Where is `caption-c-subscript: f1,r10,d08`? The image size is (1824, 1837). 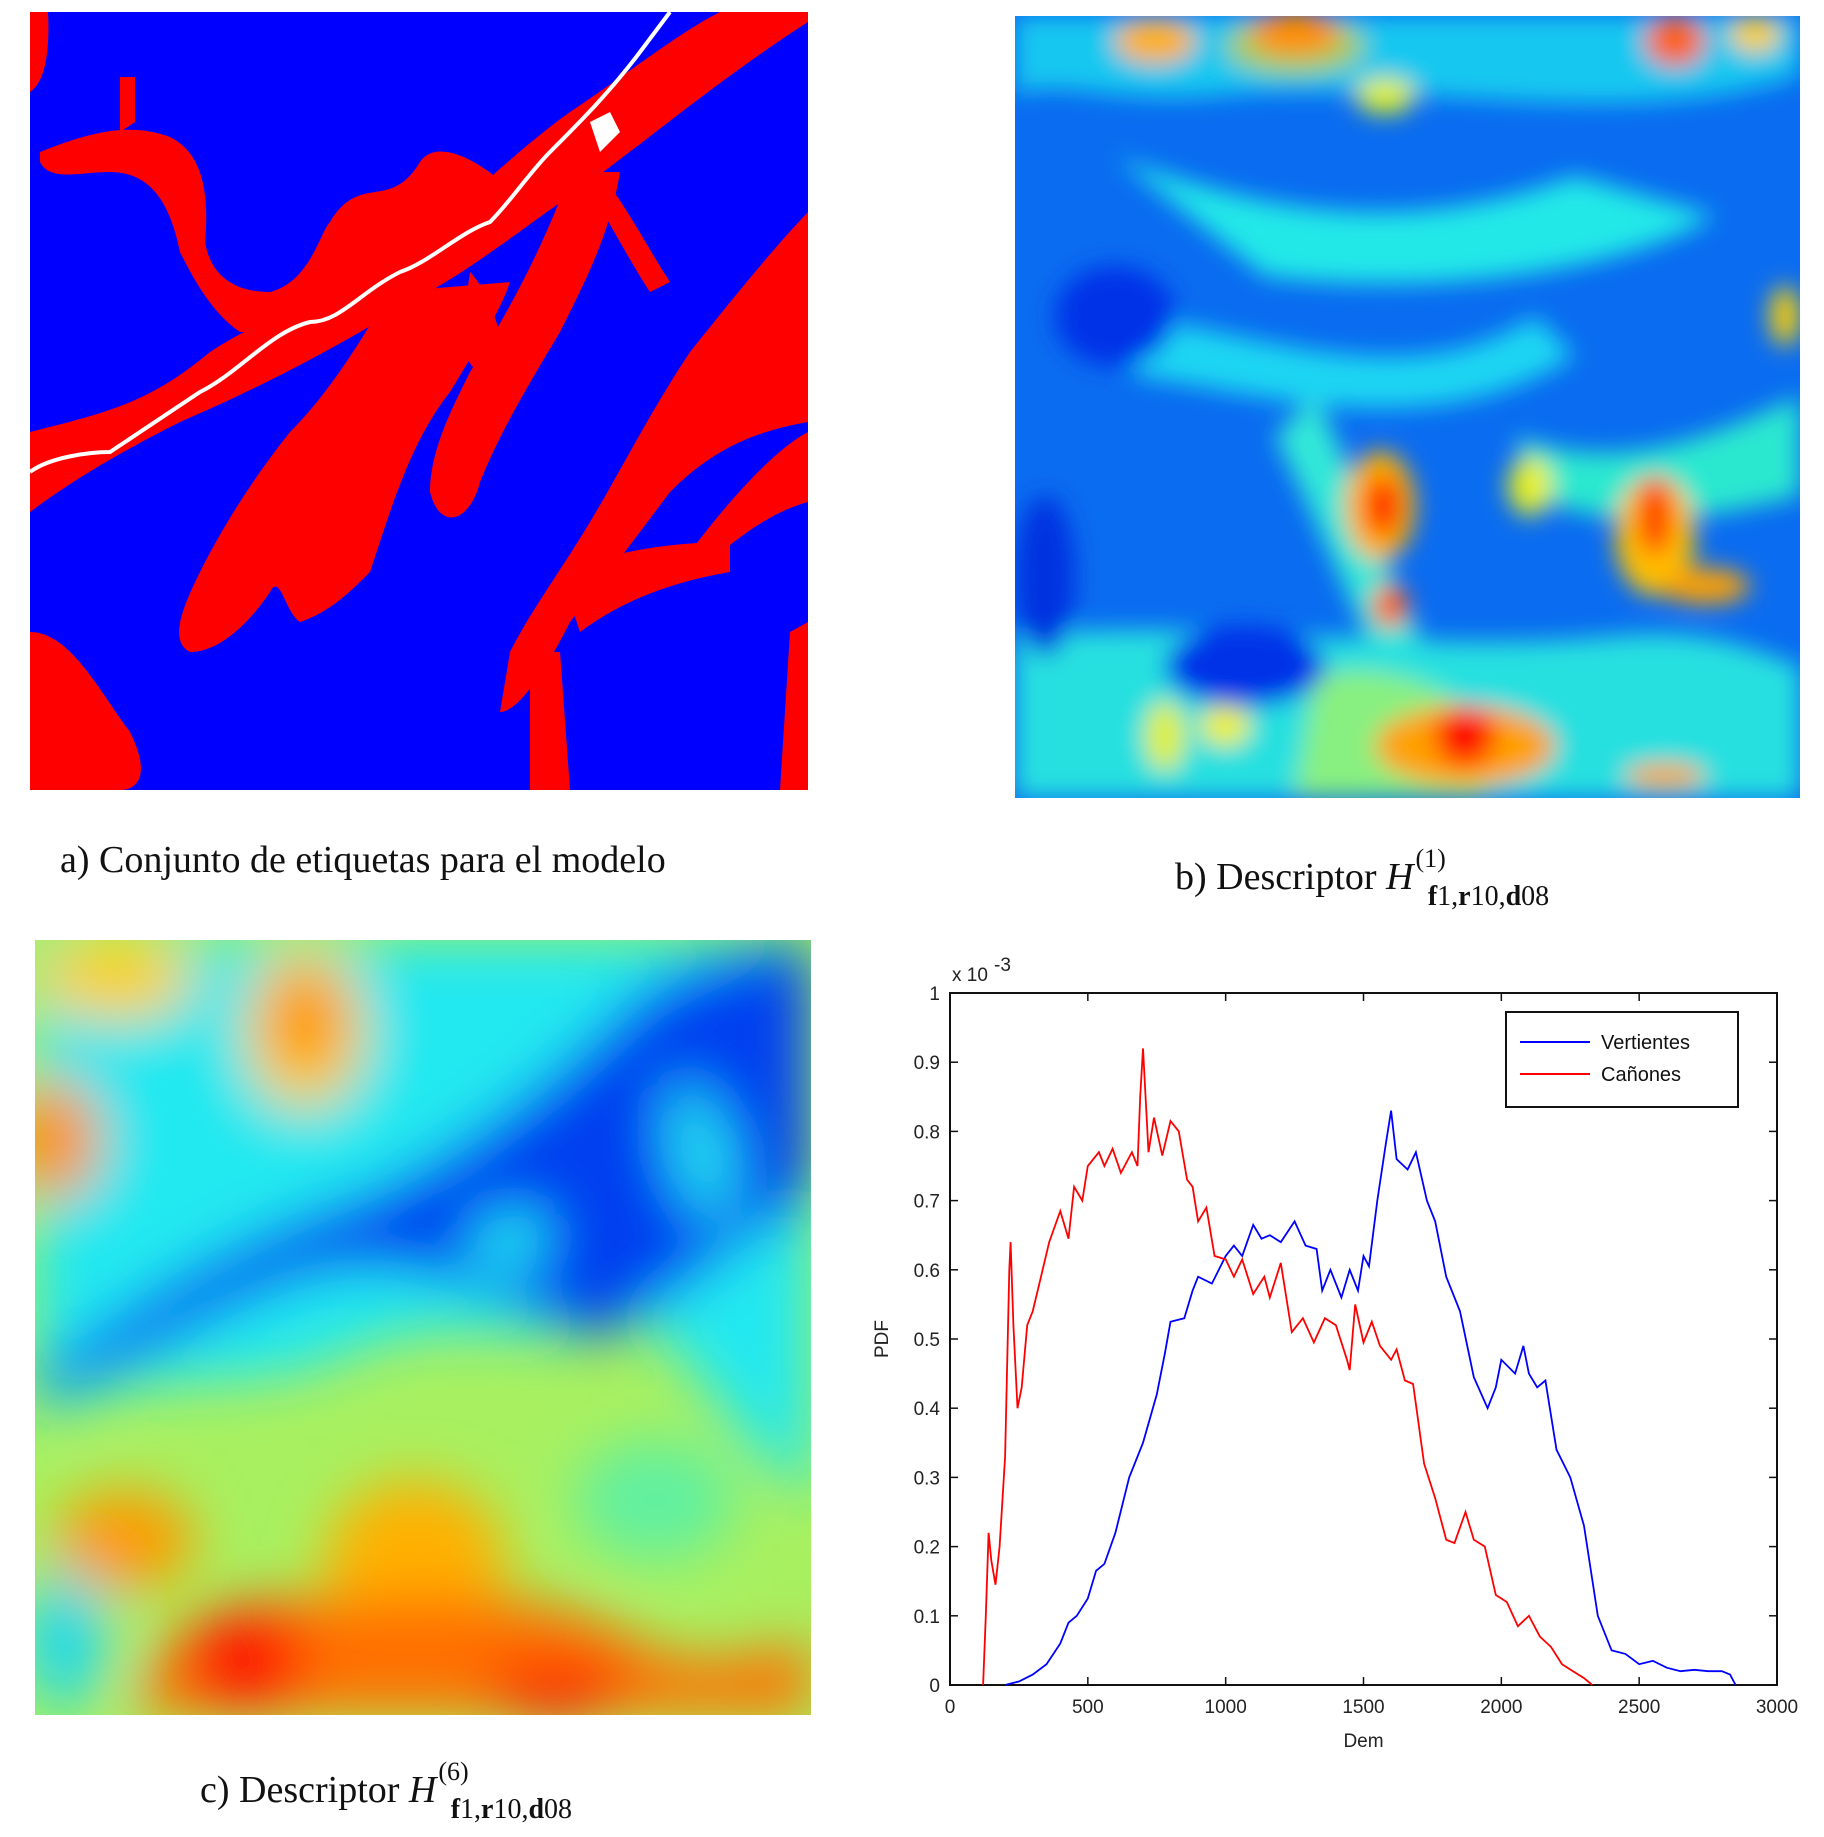
caption-c-subscript: f1,r10,d08 is located at coordinates (511, 1809).